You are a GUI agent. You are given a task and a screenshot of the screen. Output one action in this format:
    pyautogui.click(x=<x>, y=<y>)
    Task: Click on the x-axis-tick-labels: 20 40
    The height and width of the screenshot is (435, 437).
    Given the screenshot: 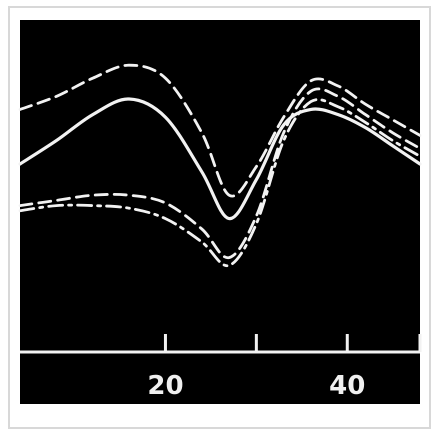 What is the action you would take?
    pyautogui.click(x=256, y=386)
    